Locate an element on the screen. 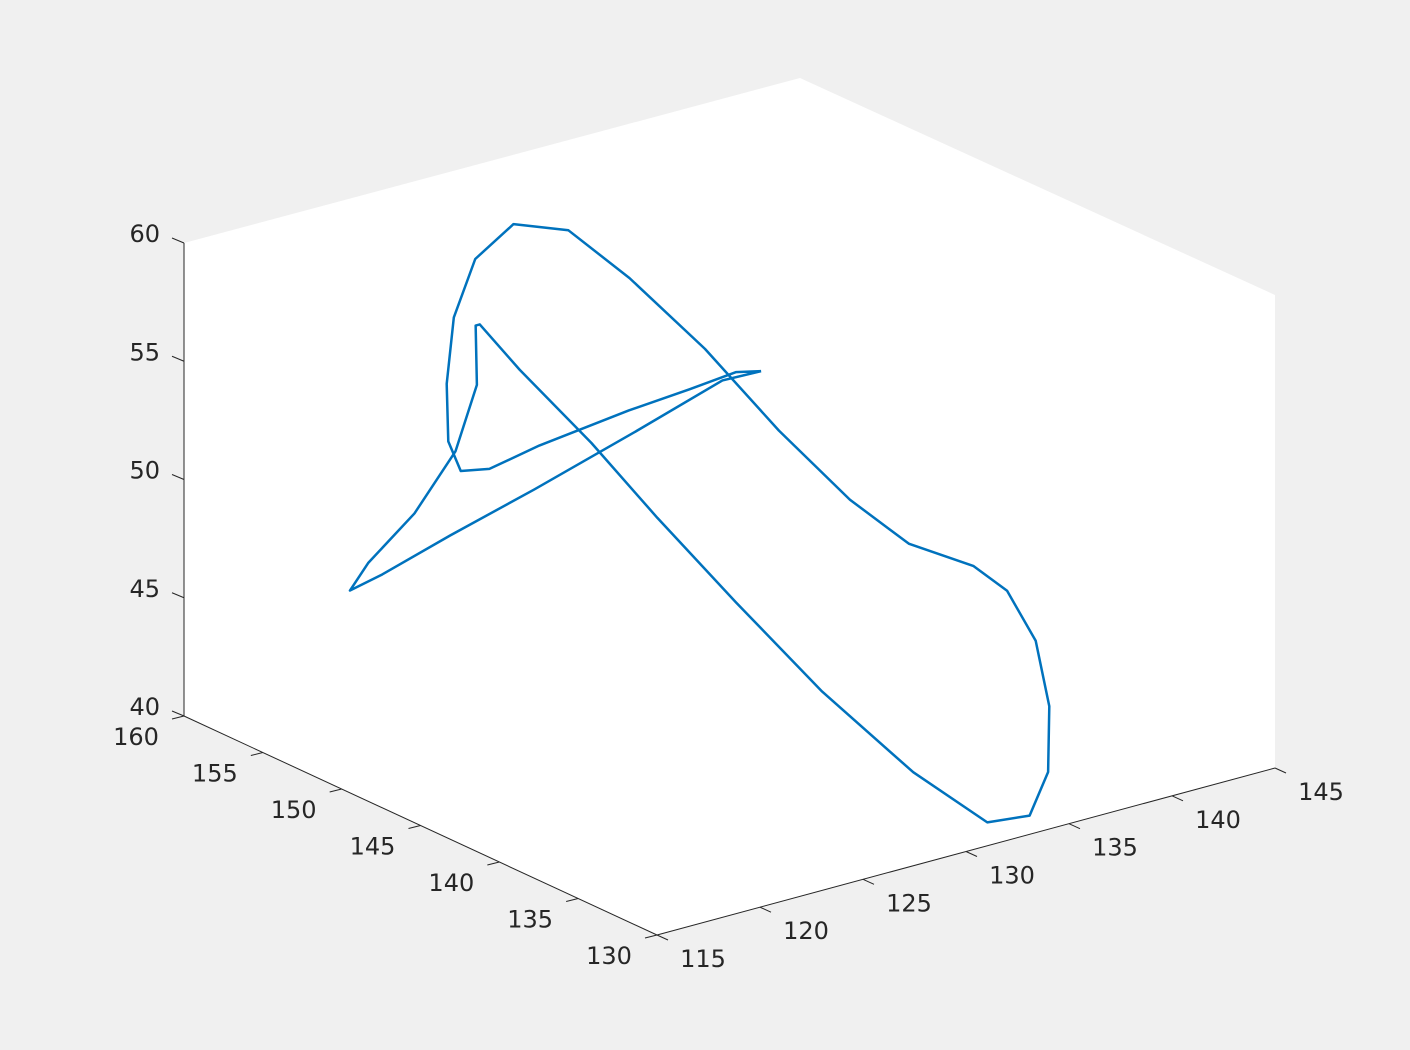 The image size is (1410, 1050). x-tick-label: 145 is located at coordinates (1321, 792).